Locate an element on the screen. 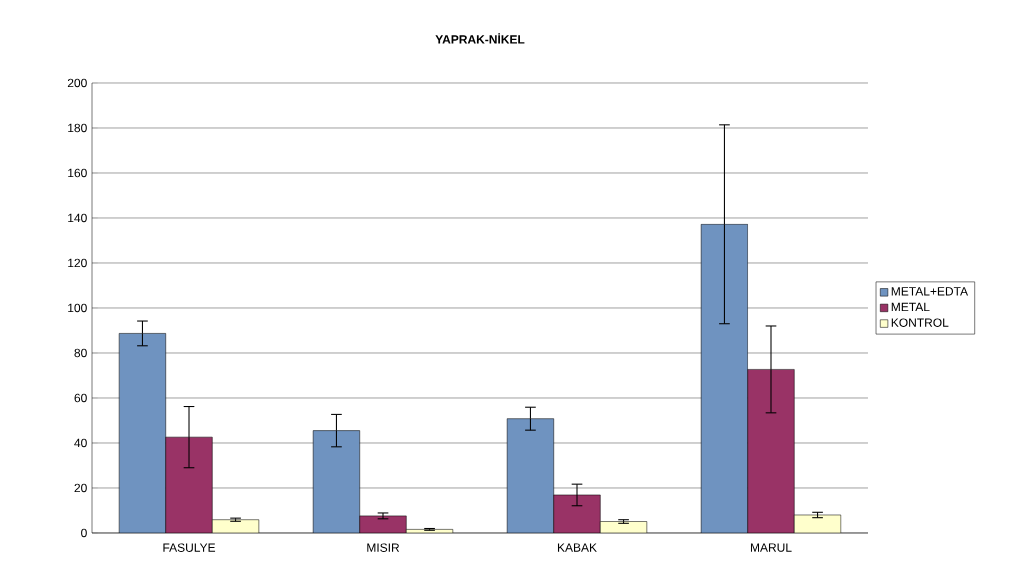 The width and height of the screenshot is (1010, 580). legend-label: KONTROL is located at coordinates (920, 322).